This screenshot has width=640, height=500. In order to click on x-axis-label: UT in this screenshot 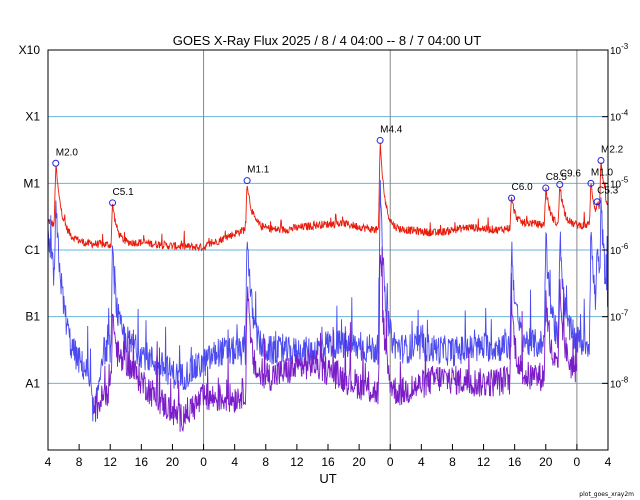, I will do `click(327, 478)`.